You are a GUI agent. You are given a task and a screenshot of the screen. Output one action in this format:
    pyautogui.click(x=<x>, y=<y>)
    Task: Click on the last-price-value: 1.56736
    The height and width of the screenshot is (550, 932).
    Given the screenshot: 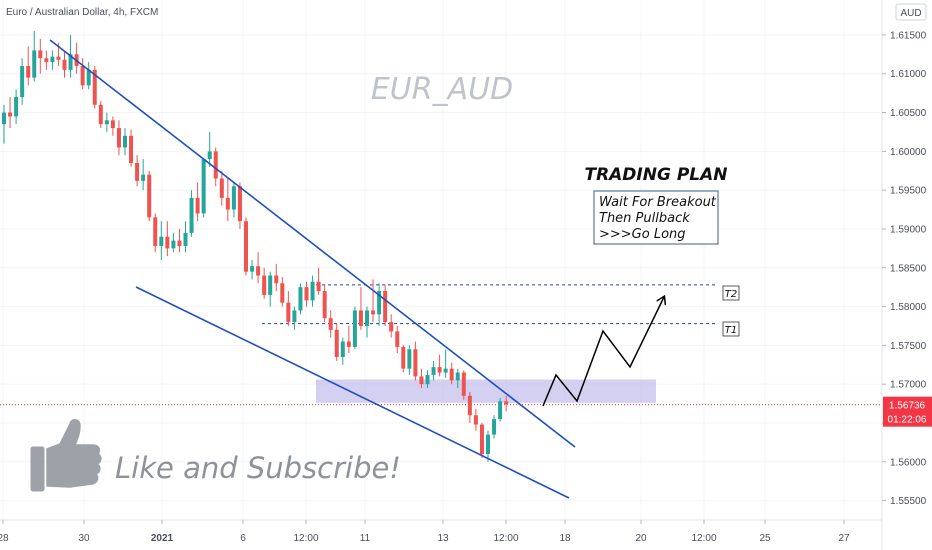 What is the action you would take?
    pyautogui.click(x=907, y=406)
    